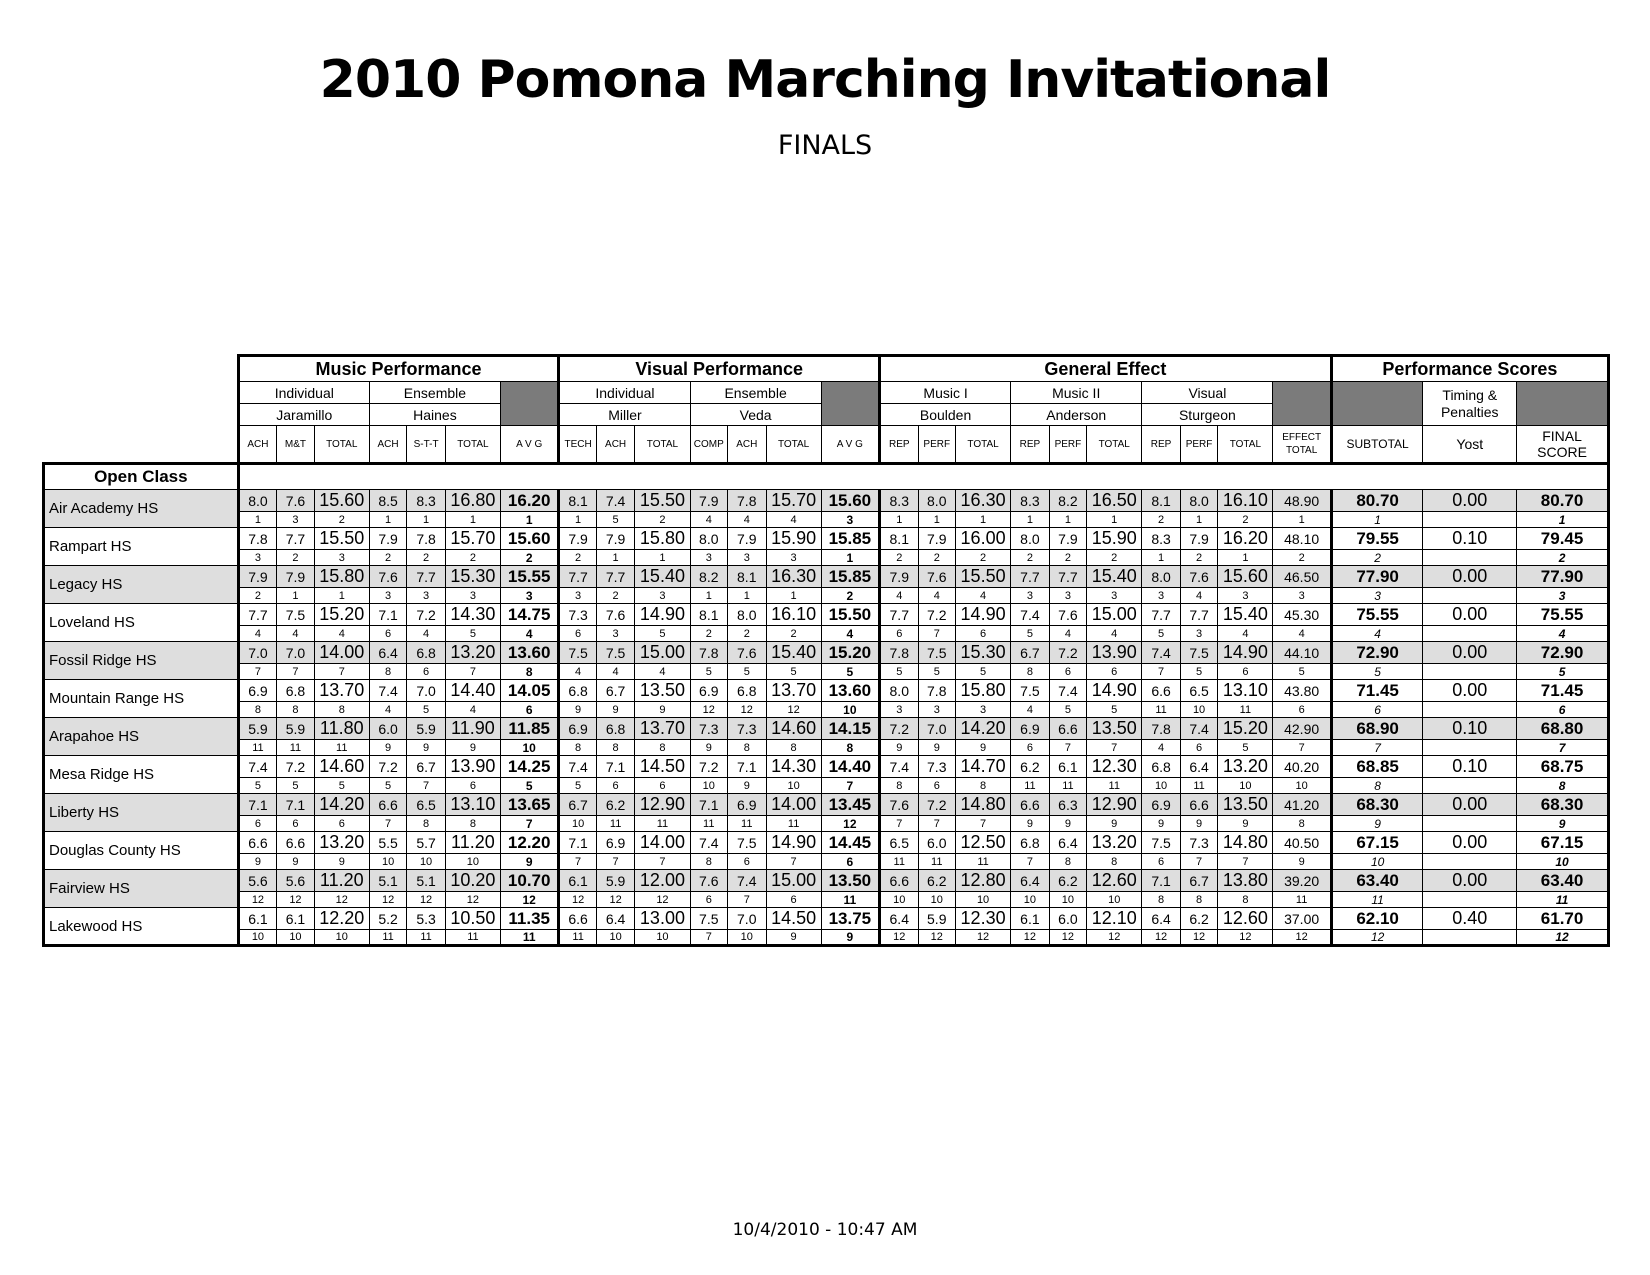  I want to click on score-cell: 13.50, so click(1245, 804).